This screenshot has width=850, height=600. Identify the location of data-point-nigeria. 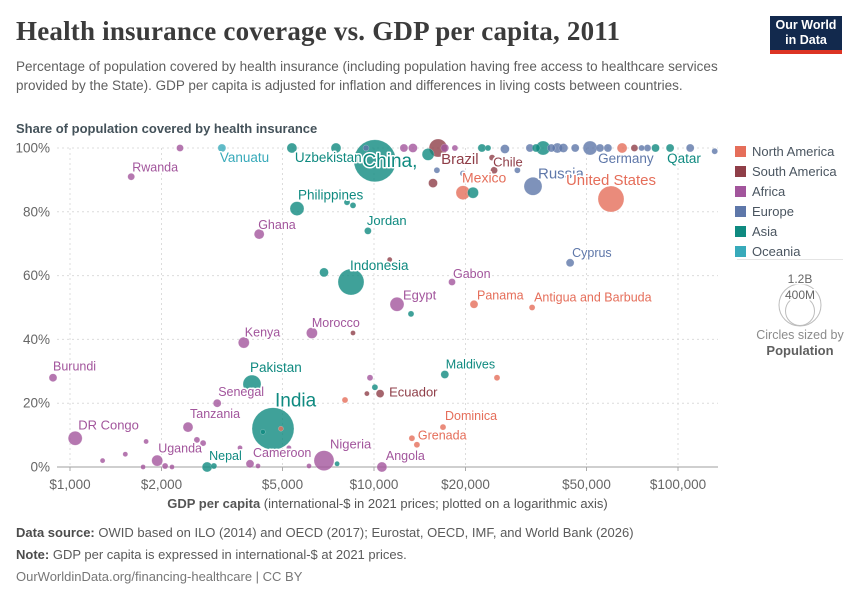
(324, 460).